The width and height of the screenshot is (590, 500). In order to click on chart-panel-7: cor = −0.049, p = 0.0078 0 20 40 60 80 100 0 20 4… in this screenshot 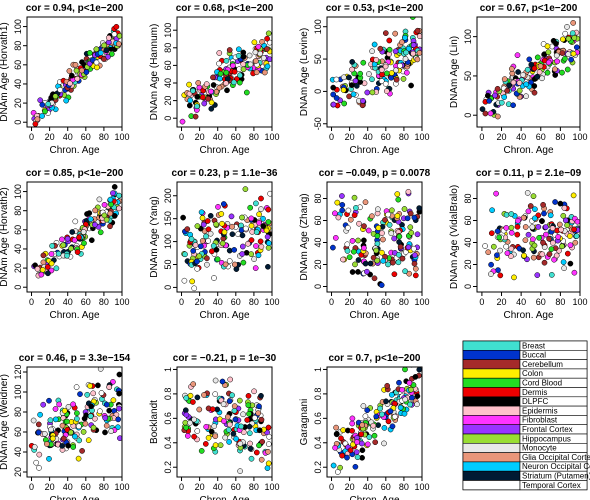, I will do `click(365, 244)`.